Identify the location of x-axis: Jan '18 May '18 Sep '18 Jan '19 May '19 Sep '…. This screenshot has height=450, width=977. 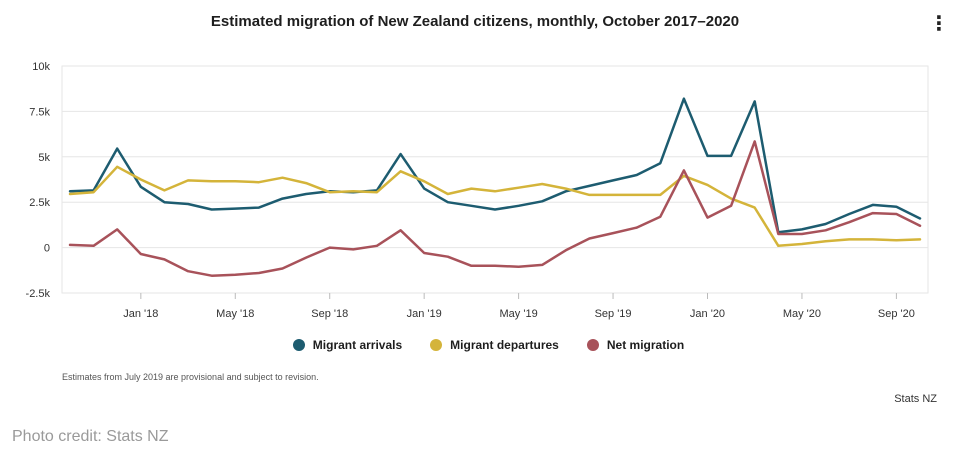
(519, 306).